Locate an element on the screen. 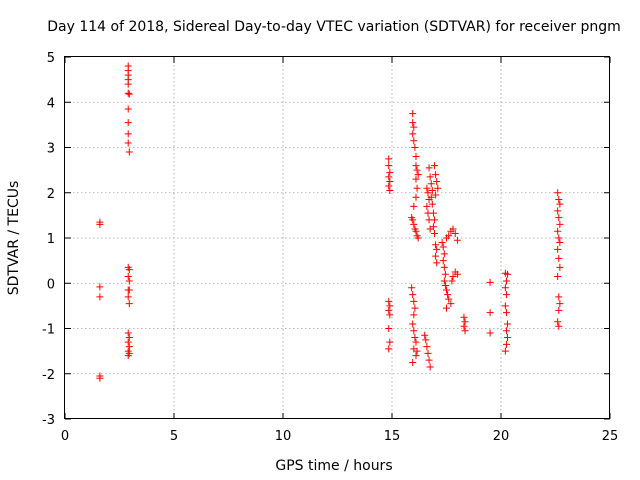  x-tick-label: 5 is located at coordinates (174, 436).